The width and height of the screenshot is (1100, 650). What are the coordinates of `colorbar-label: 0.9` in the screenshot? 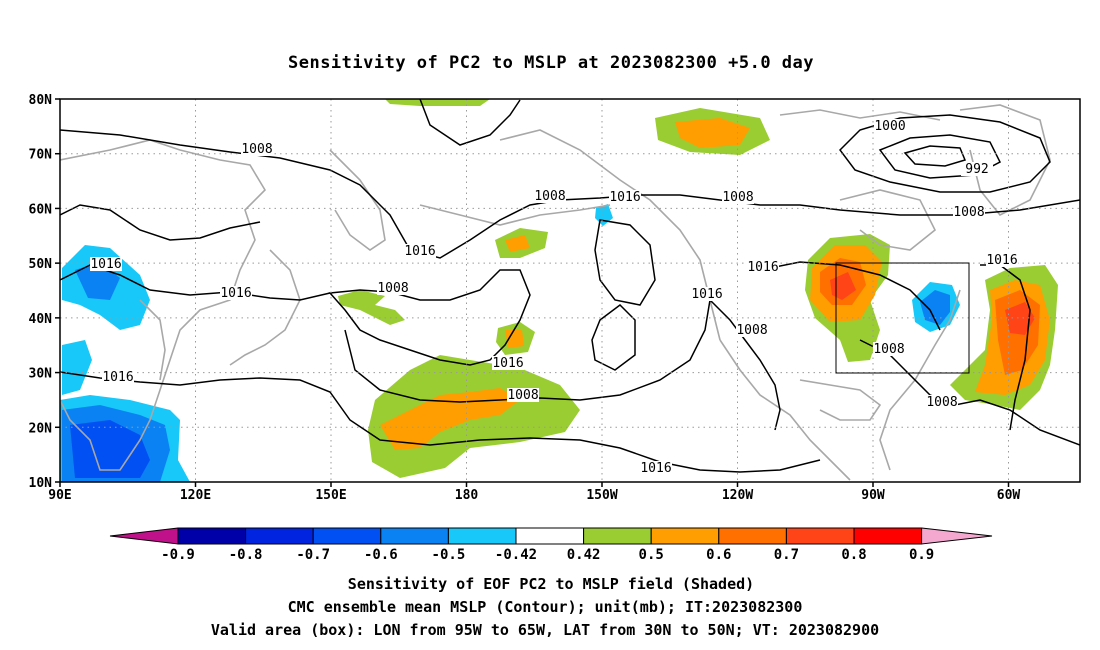 It's located at (921, 555).